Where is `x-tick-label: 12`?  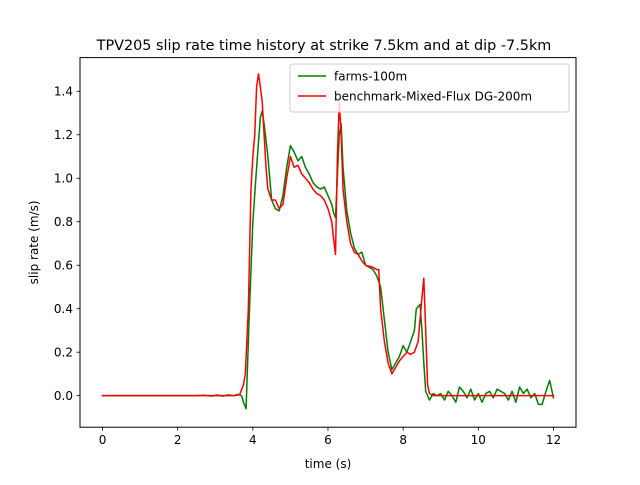 x-tick-label: 12 is located at coordinates (553, 440).